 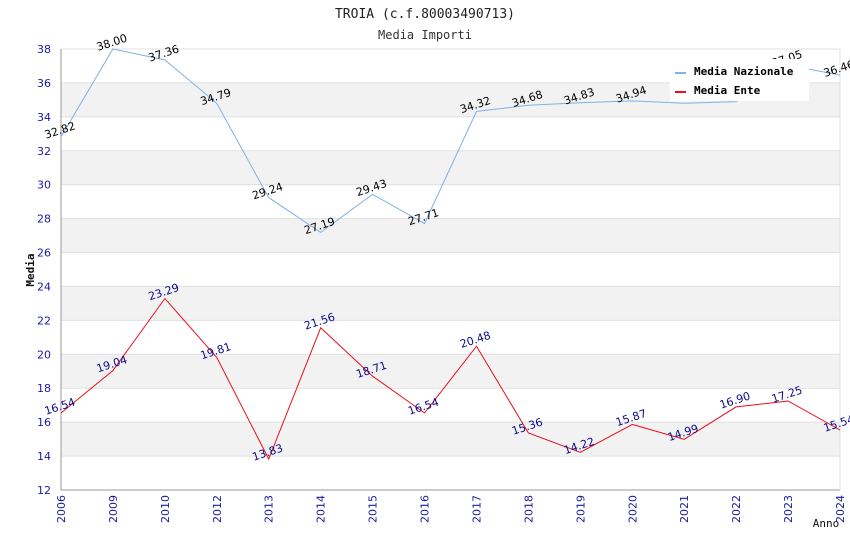 I want to click on y-tick-label: 18, so click(x=44, y=388).